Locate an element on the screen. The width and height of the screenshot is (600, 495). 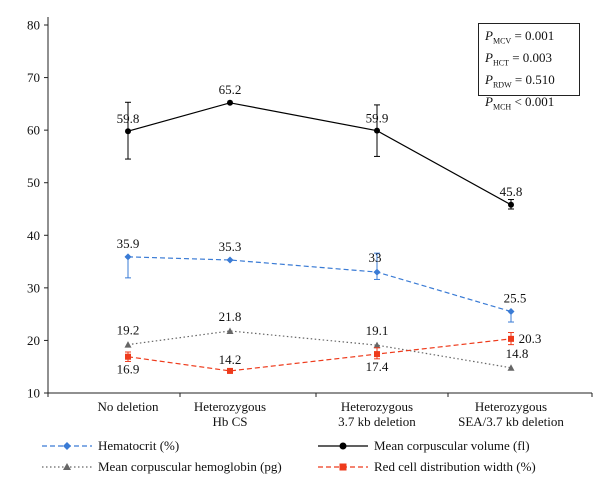
data-label: 35.9 is located at coordinates (128, 243).